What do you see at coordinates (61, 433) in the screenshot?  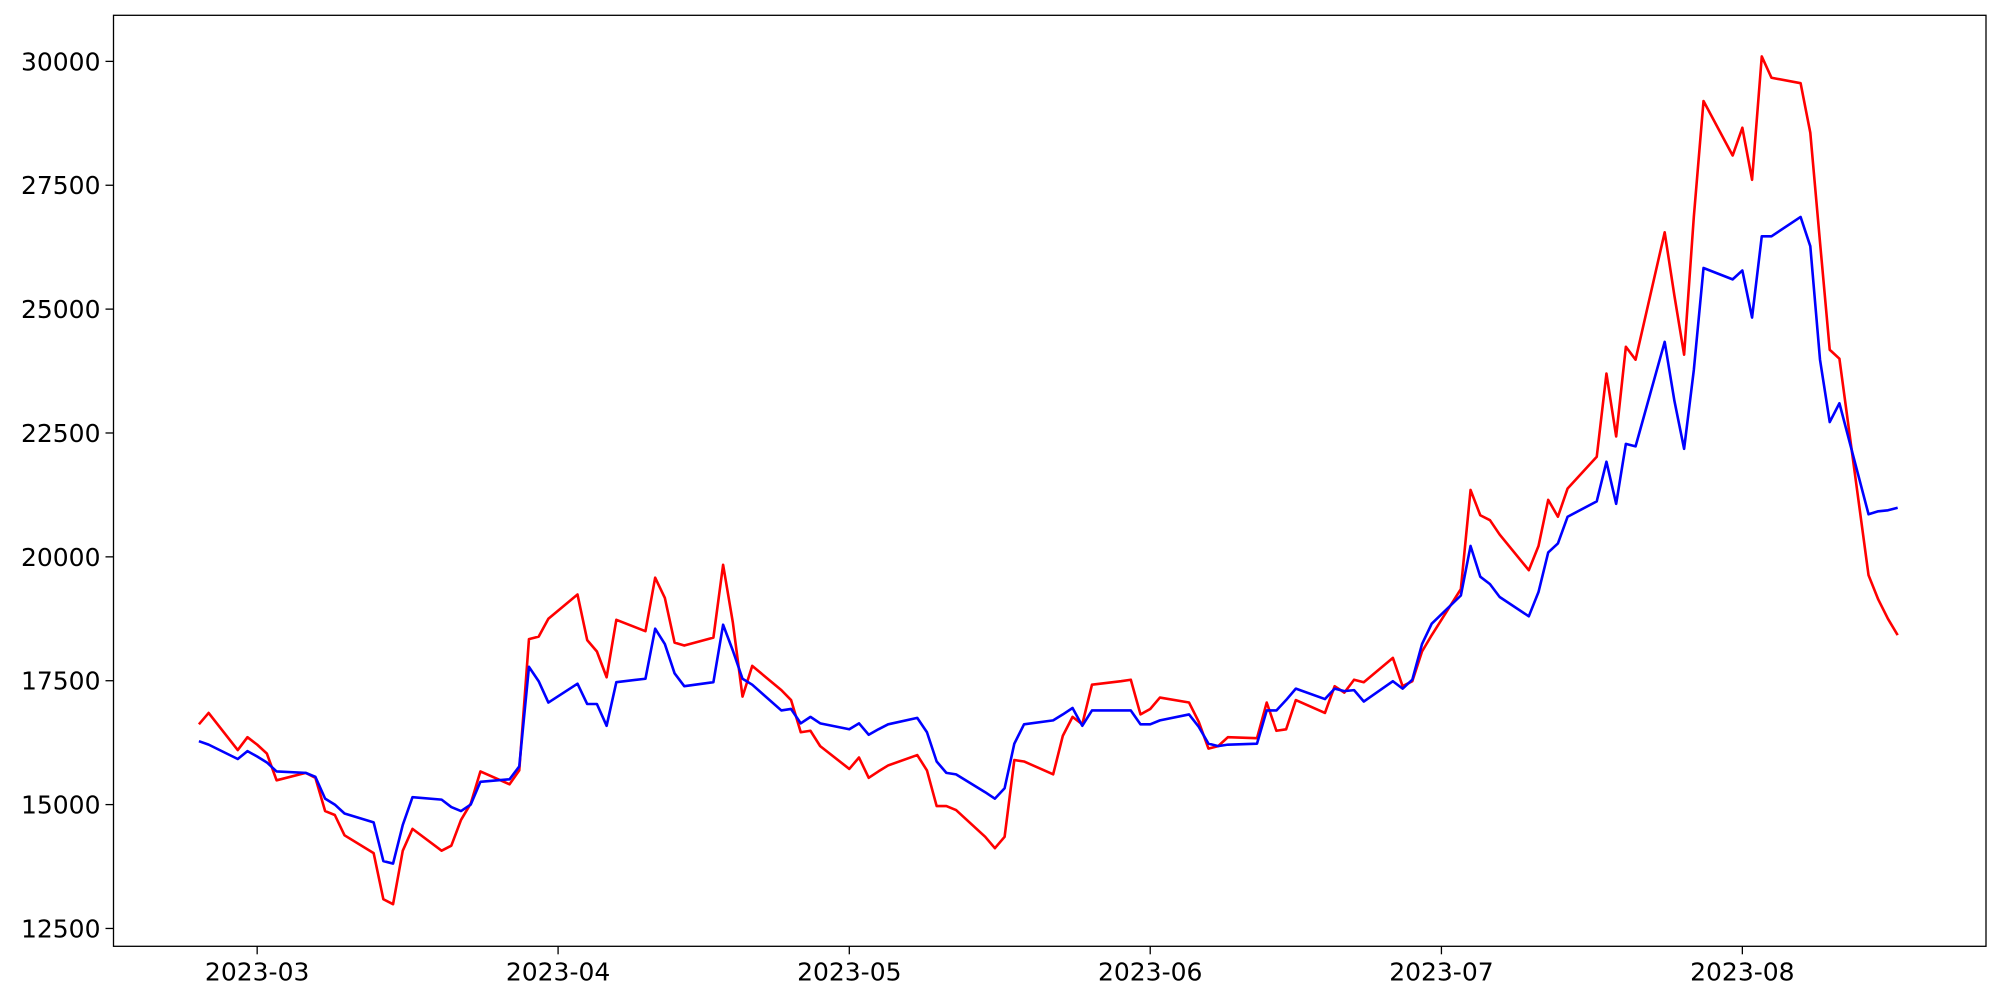 I see `y-tick-label: 22500` at bounding box center [61, 433].